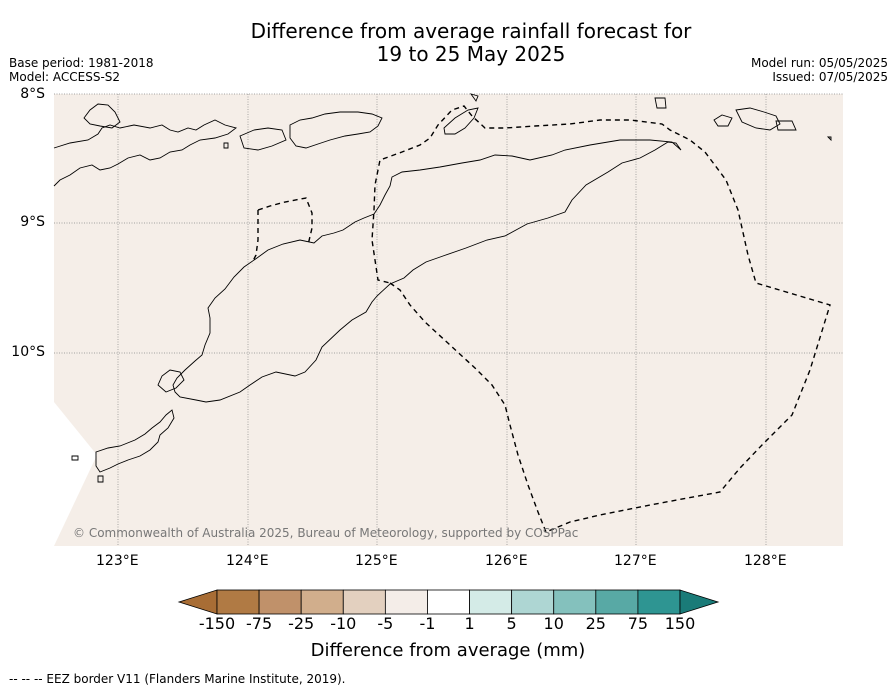 The width and height of the screenshot is (896, 690). Describe the element at coordinates (765, 561) in the screenshot. I see `lon-label-128e: 128°E` at that location.